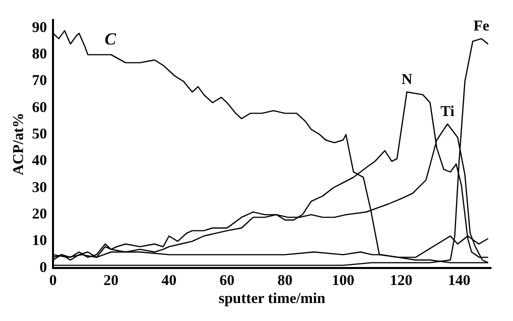 This screenshot has height=321, width=513. What do you see at coordinates (39, 134) in the screenshot?
I see `y-tick-label: 50` at bounding box center [39, 134].